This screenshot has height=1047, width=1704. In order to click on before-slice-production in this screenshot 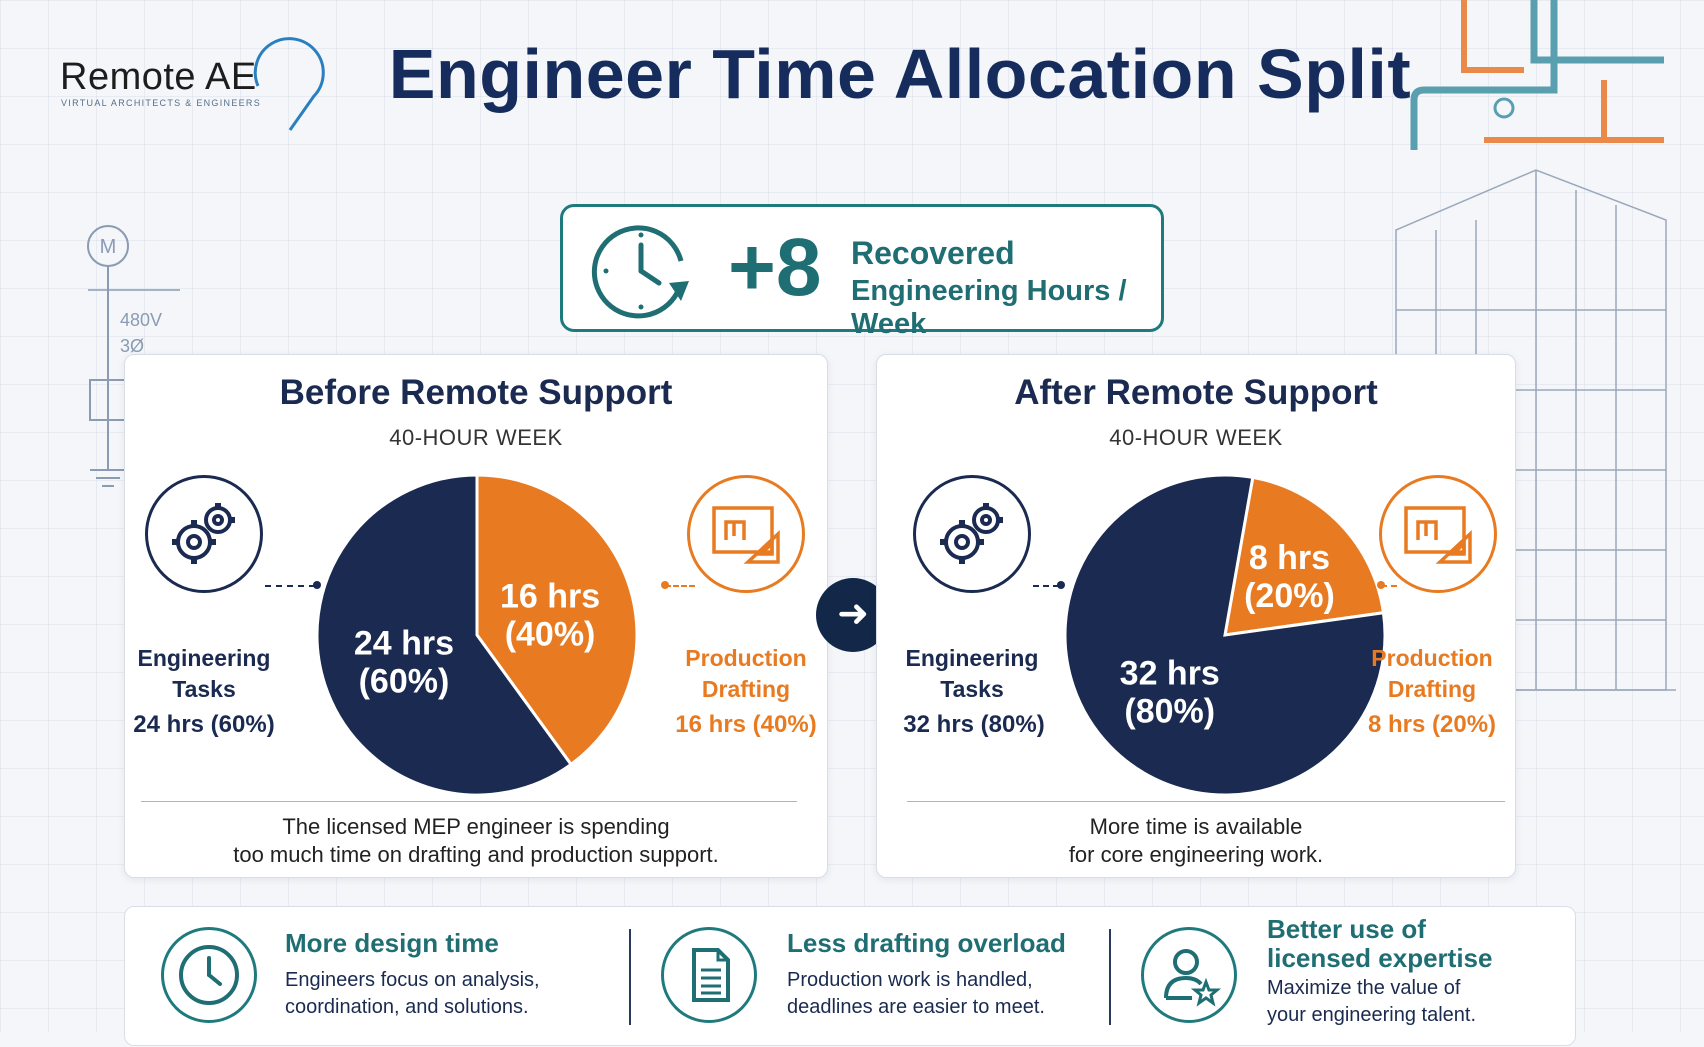, I will do `click(557, 620)`.